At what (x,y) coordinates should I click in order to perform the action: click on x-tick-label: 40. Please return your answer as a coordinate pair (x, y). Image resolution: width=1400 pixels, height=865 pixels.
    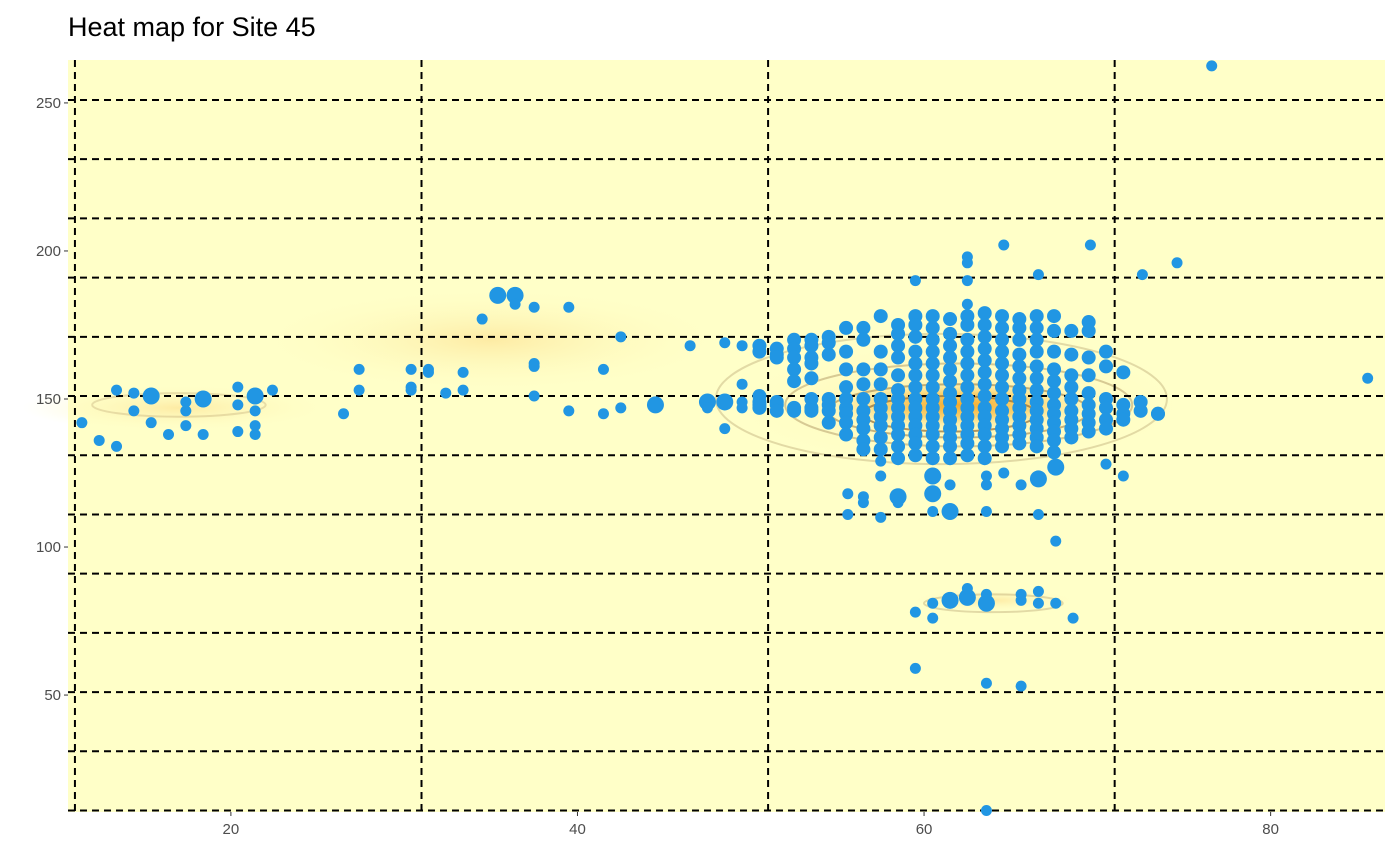
    Looking at the image, I should click on (577, 829).